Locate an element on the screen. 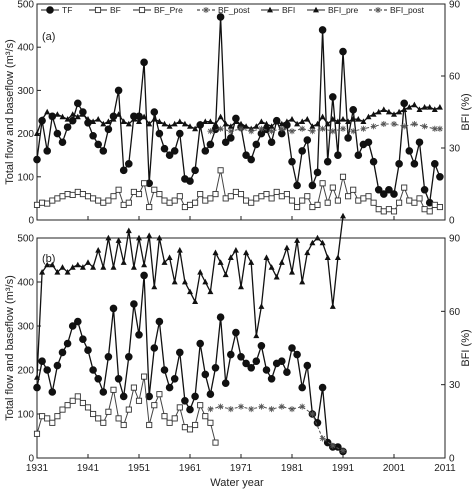 The height and width of the screenshot is (490, 474). x-tick-label: 1981 is located at coordinates (292, 468).